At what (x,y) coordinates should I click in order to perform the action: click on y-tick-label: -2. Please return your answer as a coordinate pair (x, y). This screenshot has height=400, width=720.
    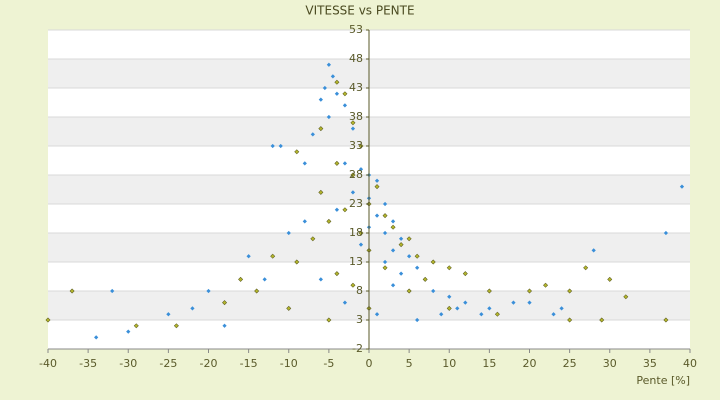
    Looking at the image, I should click on (357, 348).